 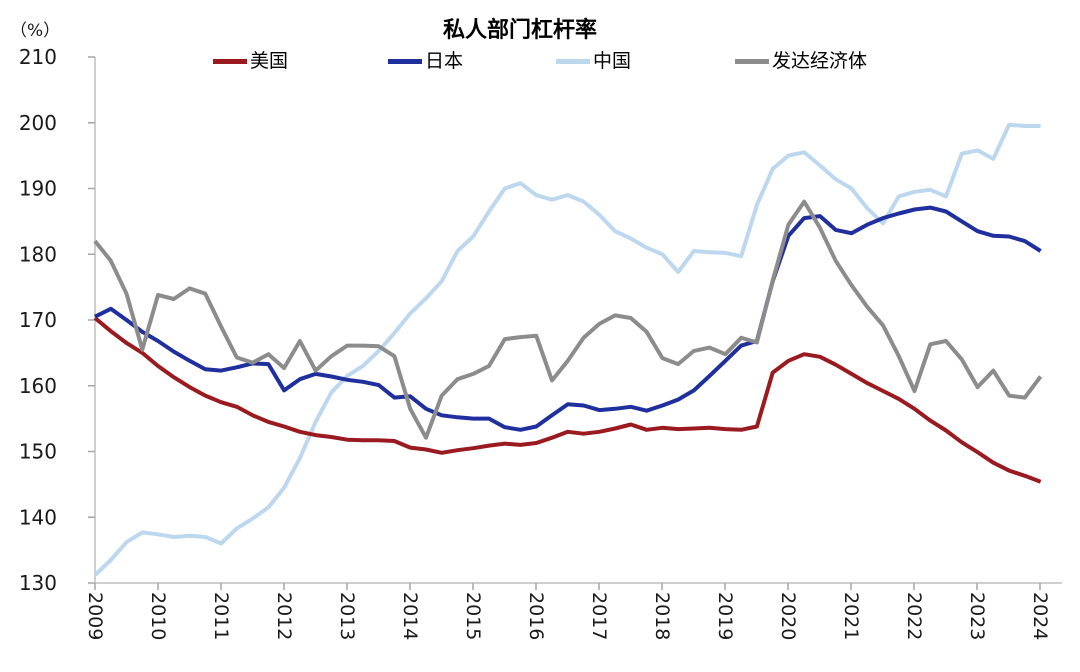 What do you see at coordinates (221, 616) in the screenshot?
I see `x-tick-label: 2011` at bounding box center [221, 616].